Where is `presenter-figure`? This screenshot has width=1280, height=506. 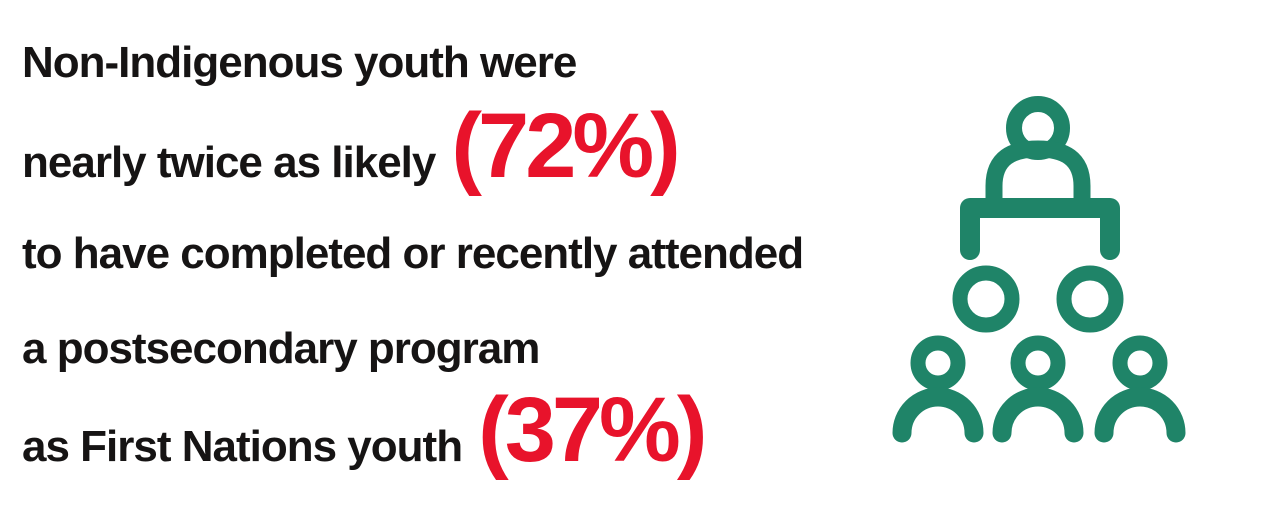 presenter-figure is located at coordinates (1040, 178).